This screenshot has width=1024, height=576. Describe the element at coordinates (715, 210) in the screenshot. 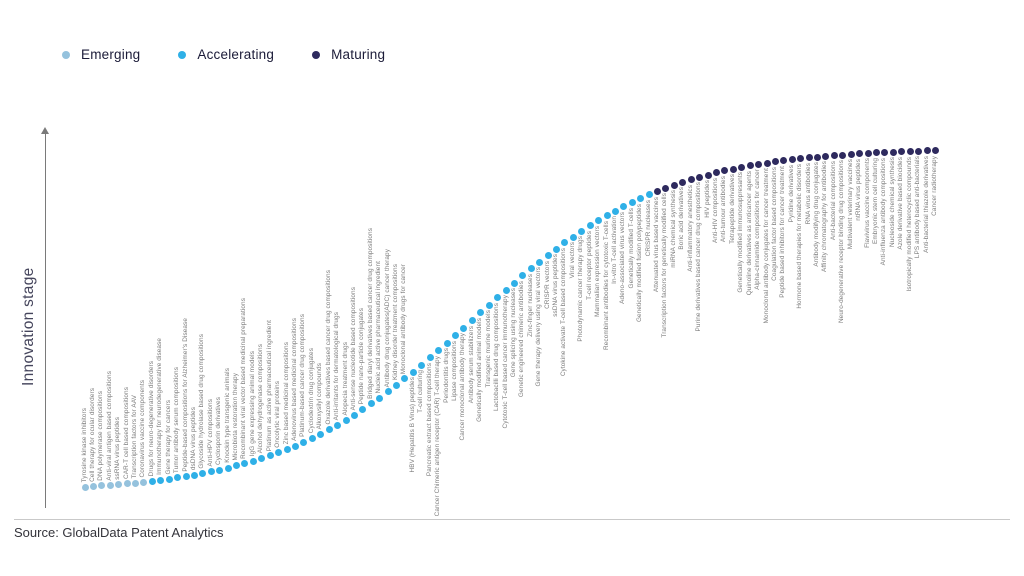

I see `data-point-label: Anti-HIV compositions` at that location.